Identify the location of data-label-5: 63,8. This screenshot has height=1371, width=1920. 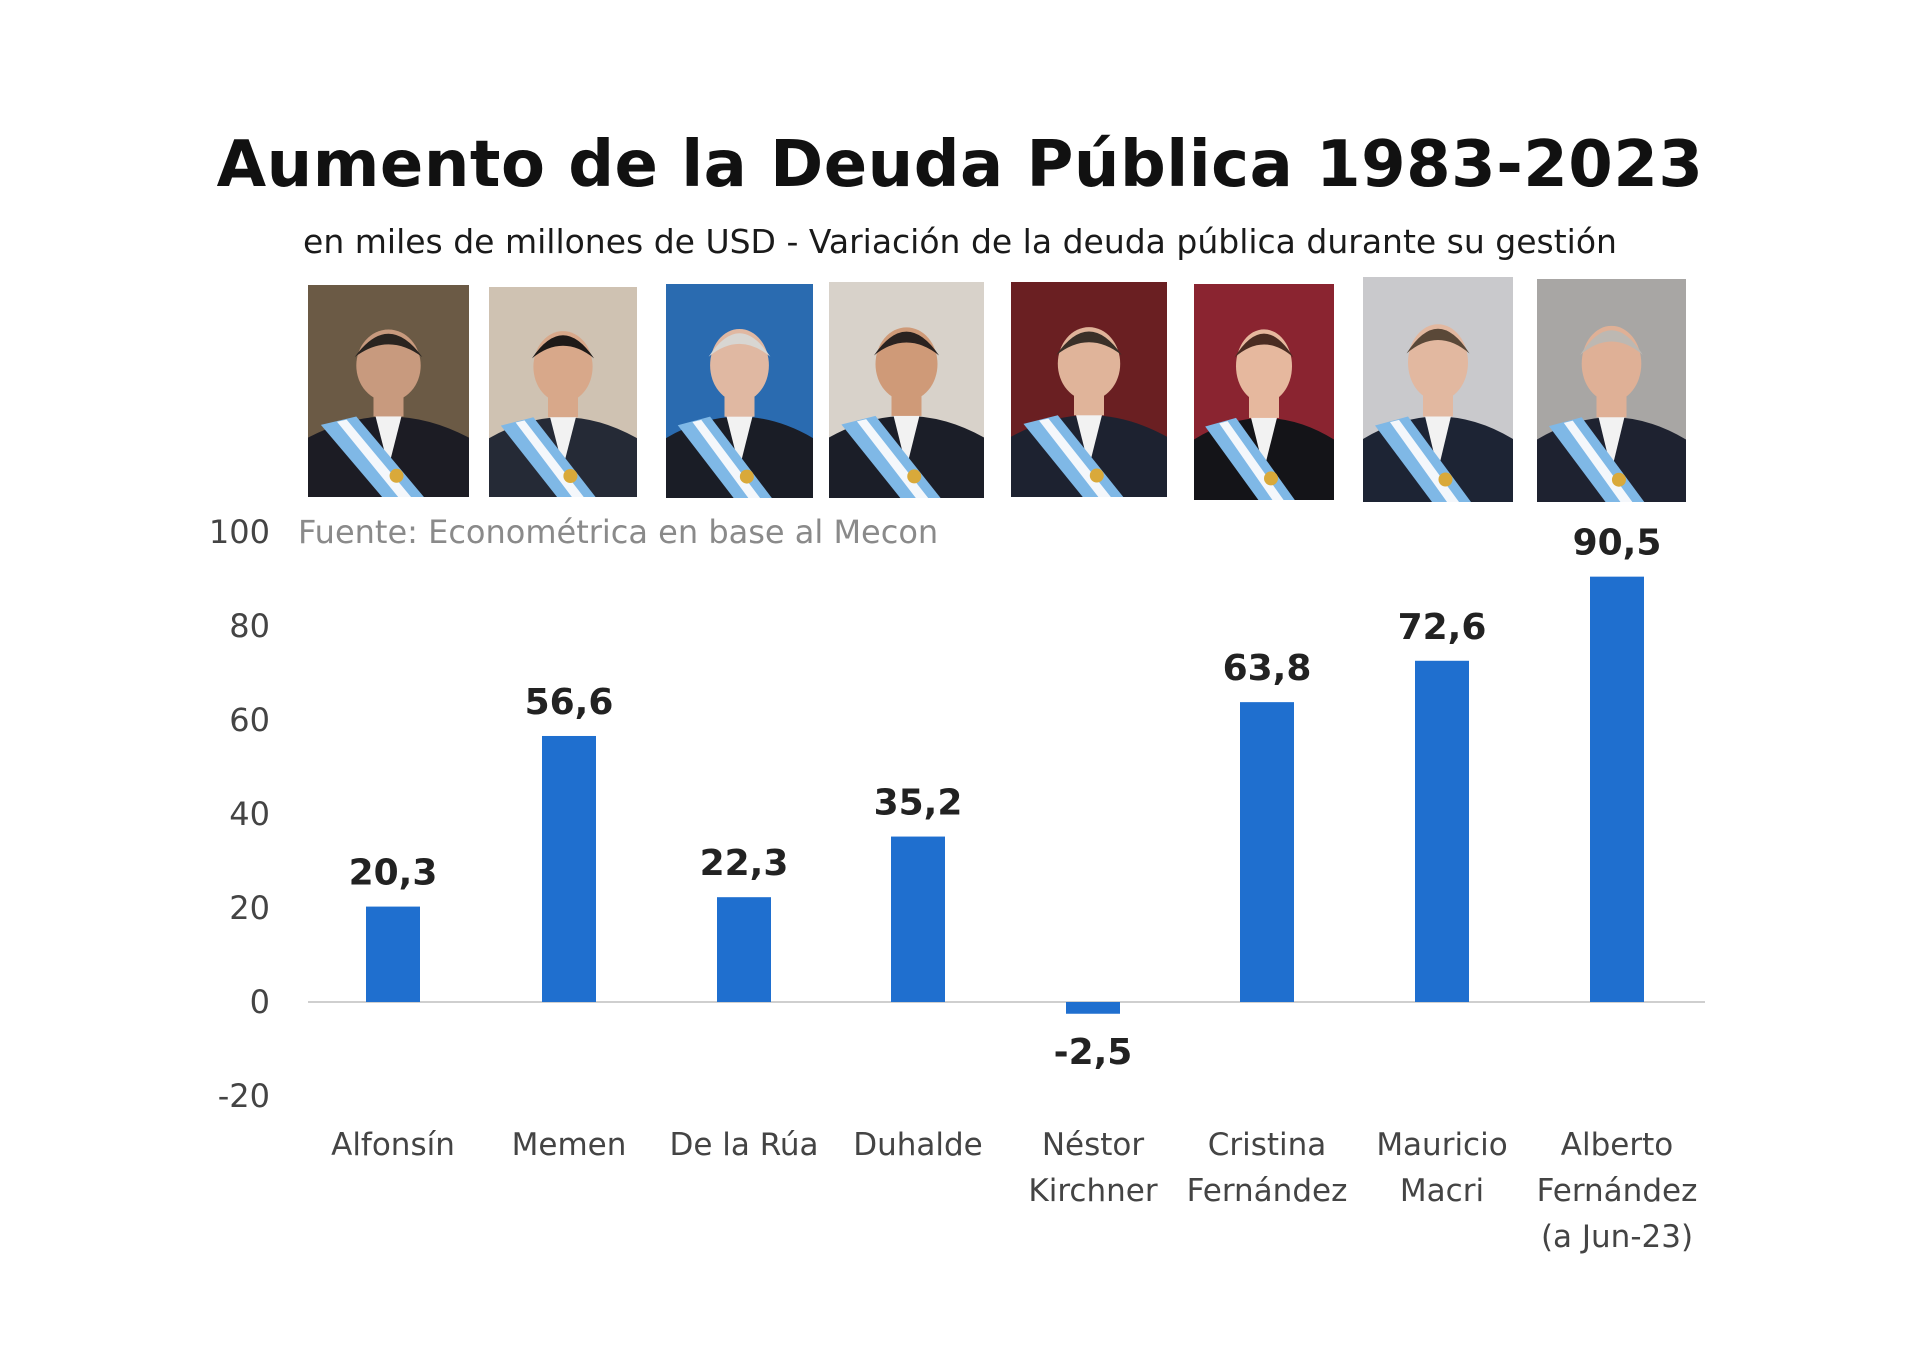
(1267, 668).